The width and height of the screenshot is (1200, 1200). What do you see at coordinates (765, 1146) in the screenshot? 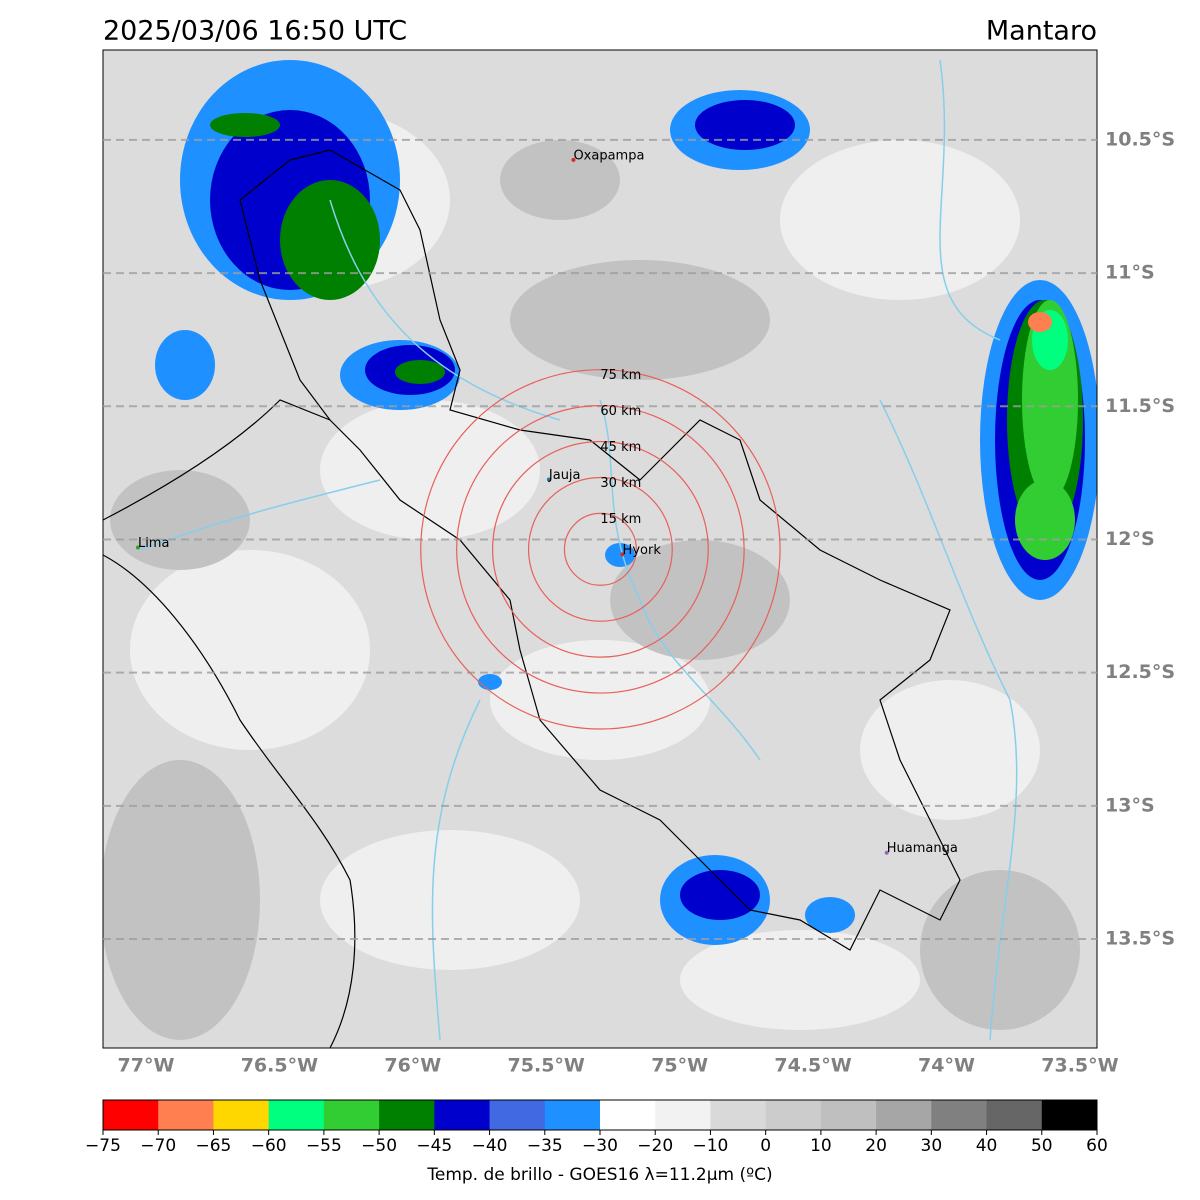
I see `colorbar-tick-label: 0` at bounding box center [765, 1146].